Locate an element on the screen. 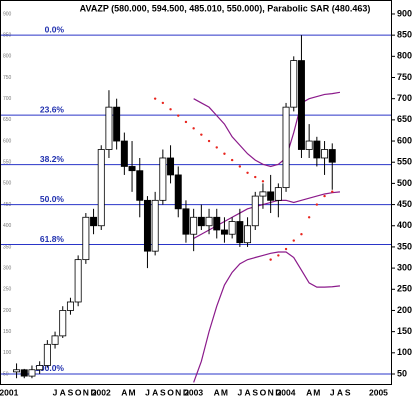 The height and width of the screenshot is (400, 420). y-tick-label-left: 650 is located at coordinates (7, 120).